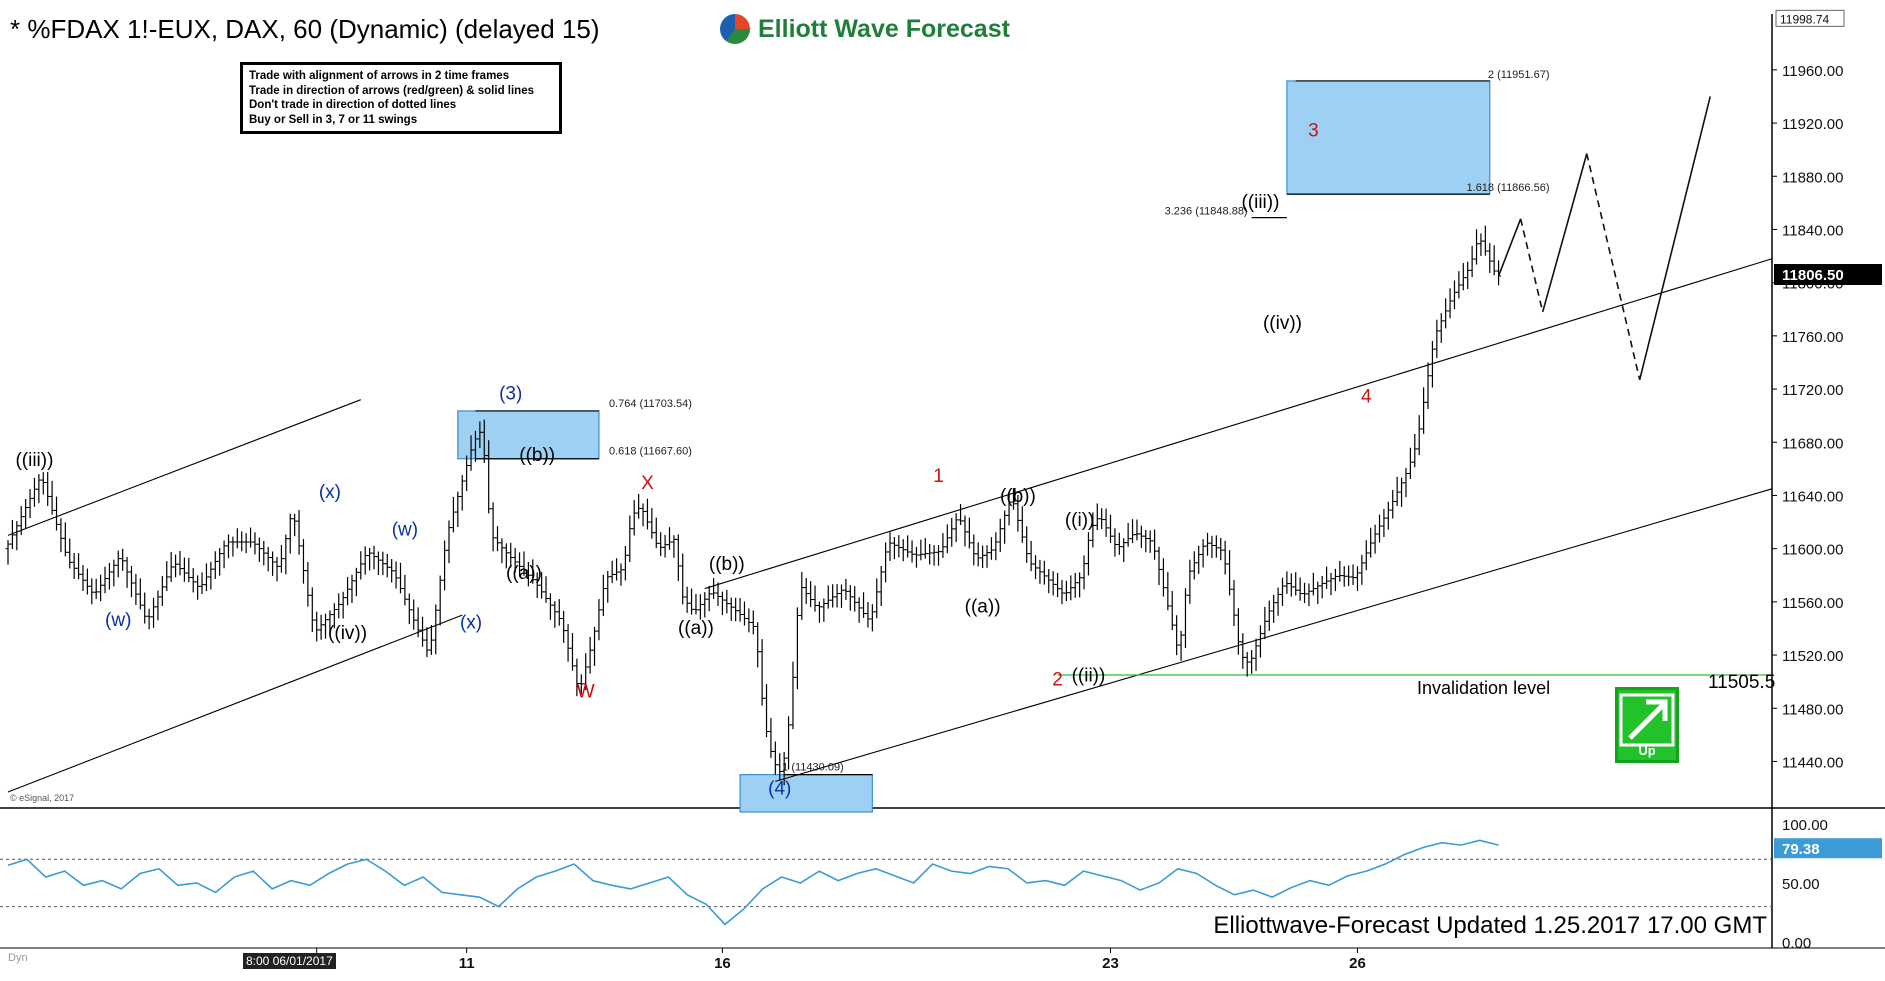  Describe the element at coordinates (1812, 656) in the screenshot. I see `y-tick-label: 11520.00` at that location.